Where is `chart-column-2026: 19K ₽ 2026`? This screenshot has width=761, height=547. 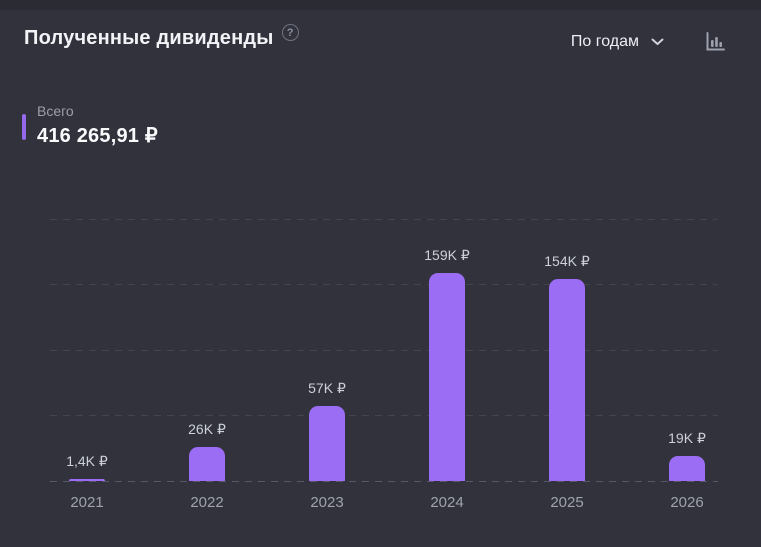 chart-column-2026: 19K ₽ 2026 is located at coordinates (687, 365).